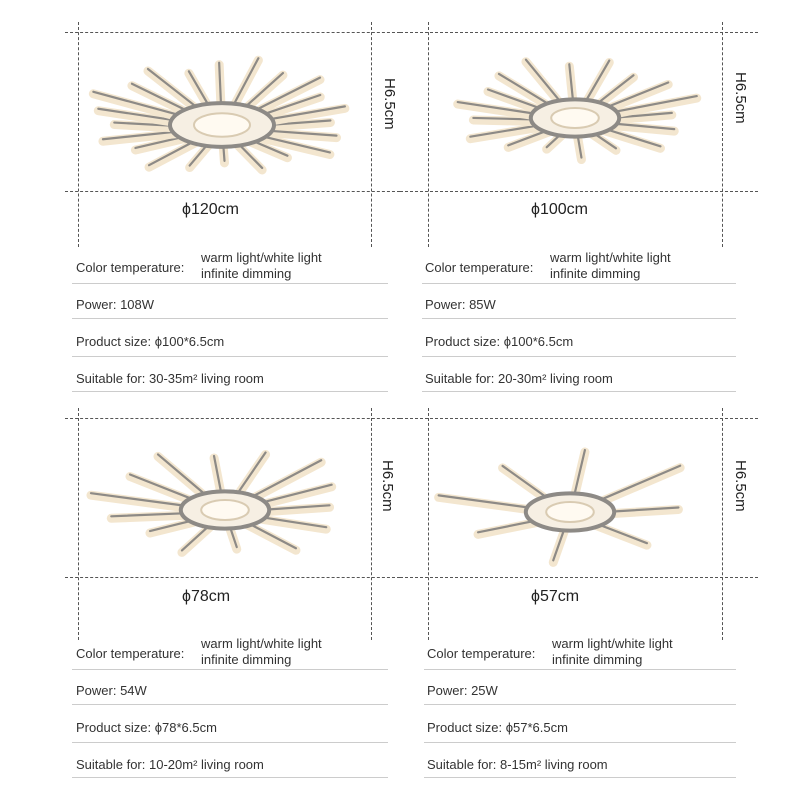  Describe the element at coordinates (146, 727) in the screenshot. I see `product-size-spec: Product size: ϕ78*6.5cm` at that location.